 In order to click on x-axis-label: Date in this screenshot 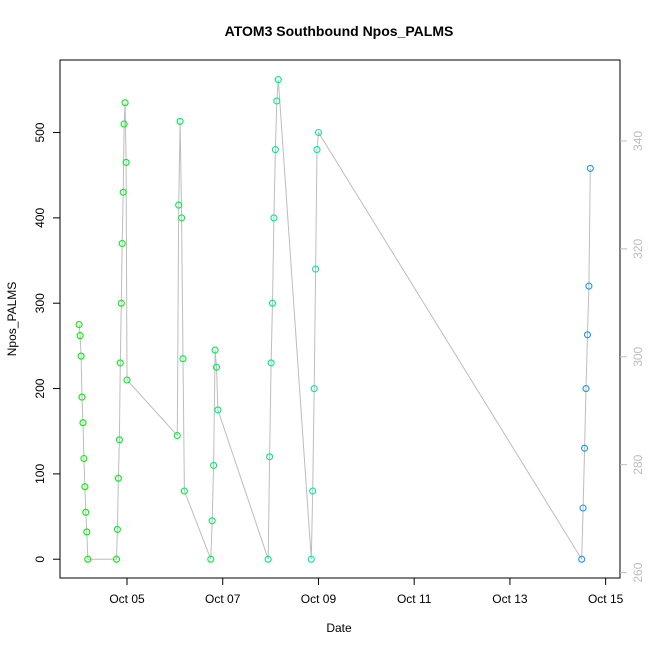, I will do `click(339, 628)`.